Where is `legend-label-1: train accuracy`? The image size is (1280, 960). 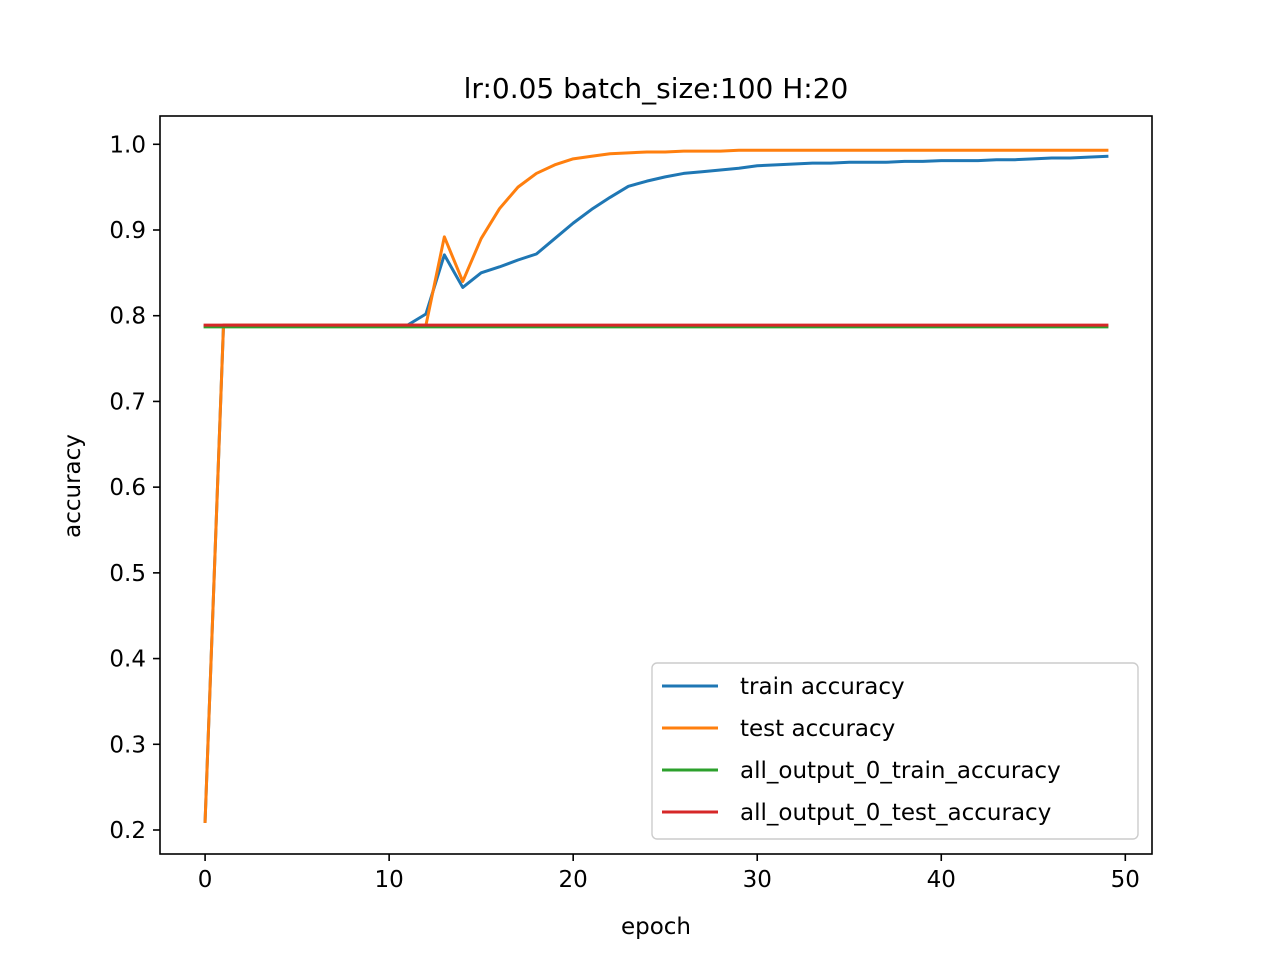
legend-label-1: train accuracy is located at coordinates (822, 687).